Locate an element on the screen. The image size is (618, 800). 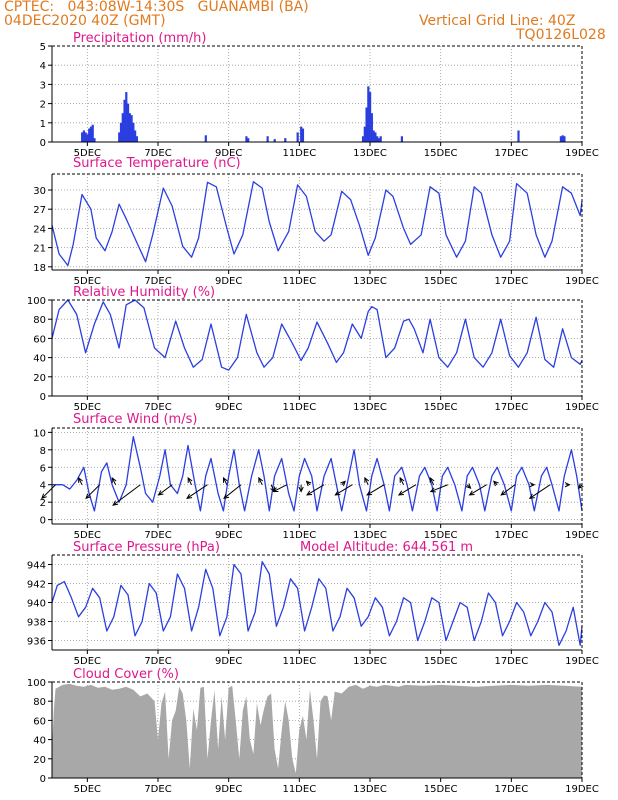
pressure-xtick-label: 5DEC is located at coordinates (87, 661).